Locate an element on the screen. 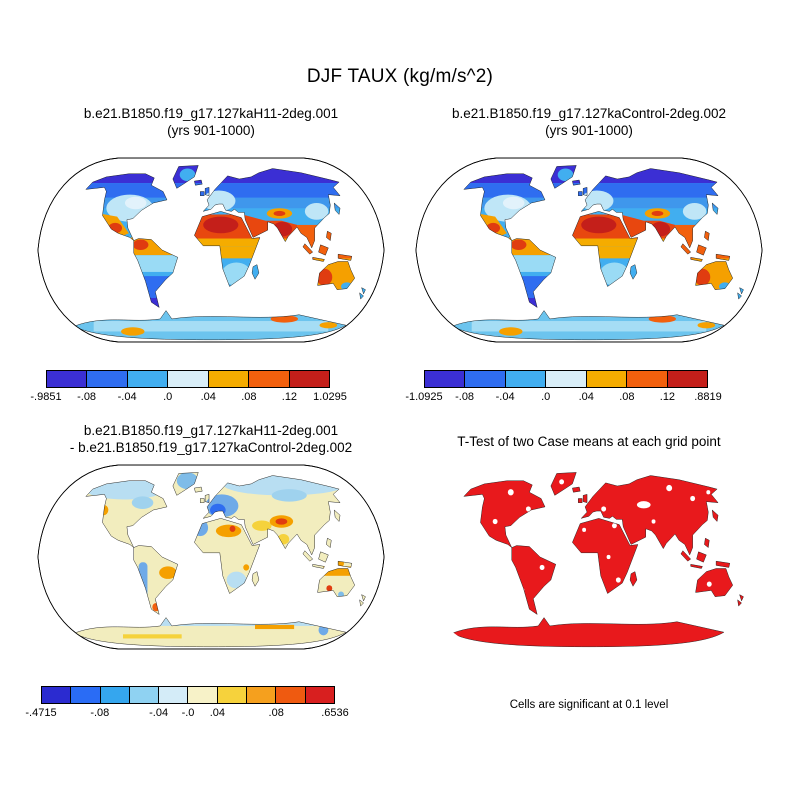  map-ttest is located at coordinates (589, 557).